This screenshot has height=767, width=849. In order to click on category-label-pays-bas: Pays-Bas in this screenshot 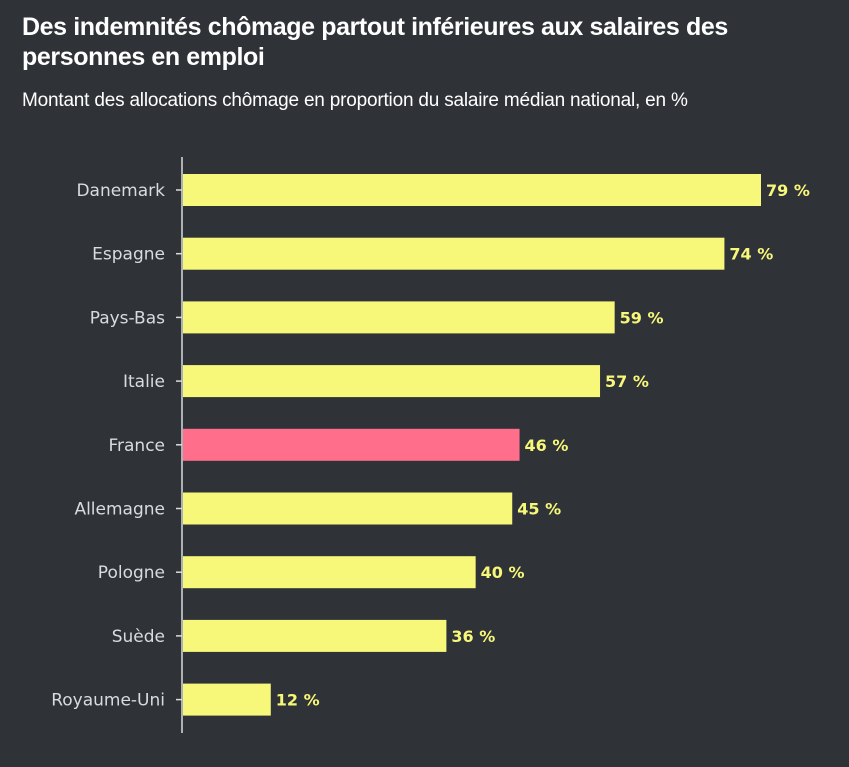, I will do `click(127, 318)`.